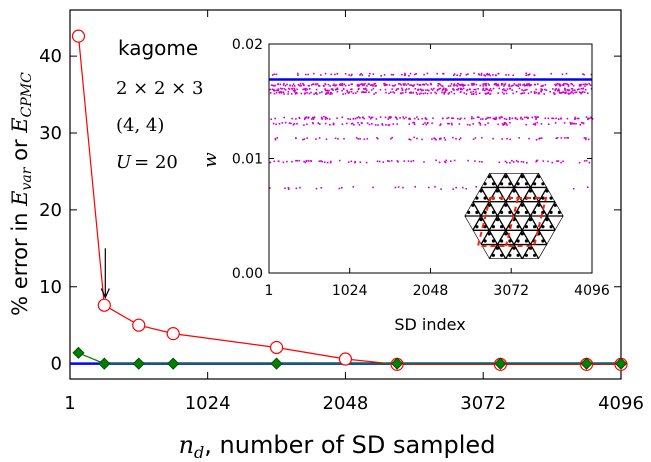  What do you see at coordinates (27, 178) in the screenshot?
I see `ylabel-sub1: var` at bounding box center [27, 178].